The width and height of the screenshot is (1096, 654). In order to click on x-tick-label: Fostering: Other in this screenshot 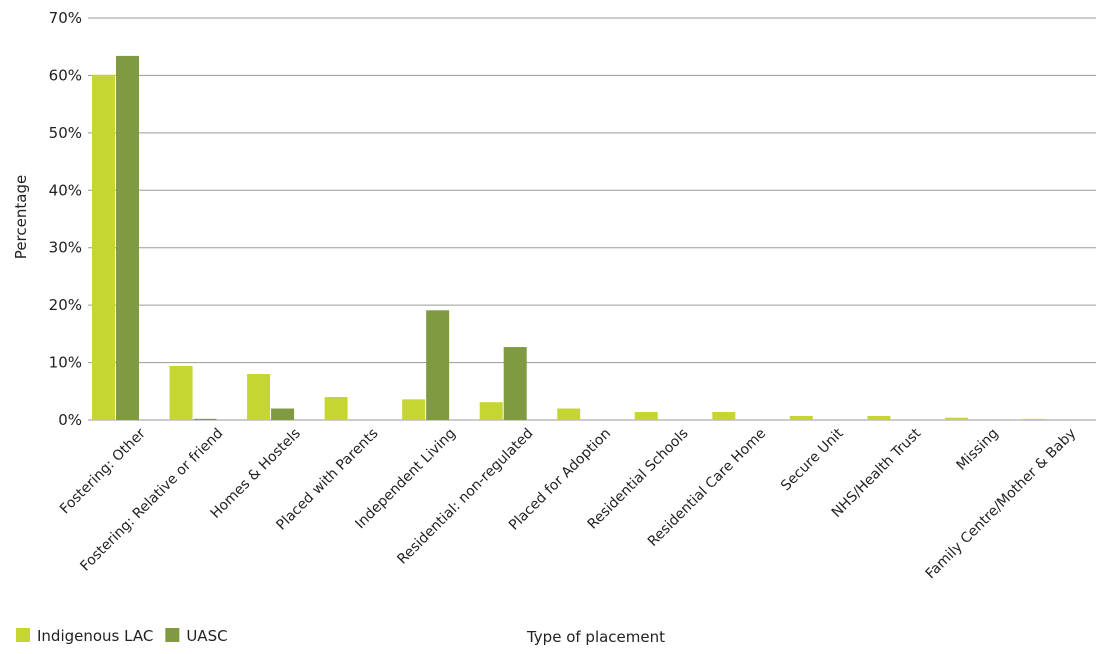, I will do `click(103, 471)`.